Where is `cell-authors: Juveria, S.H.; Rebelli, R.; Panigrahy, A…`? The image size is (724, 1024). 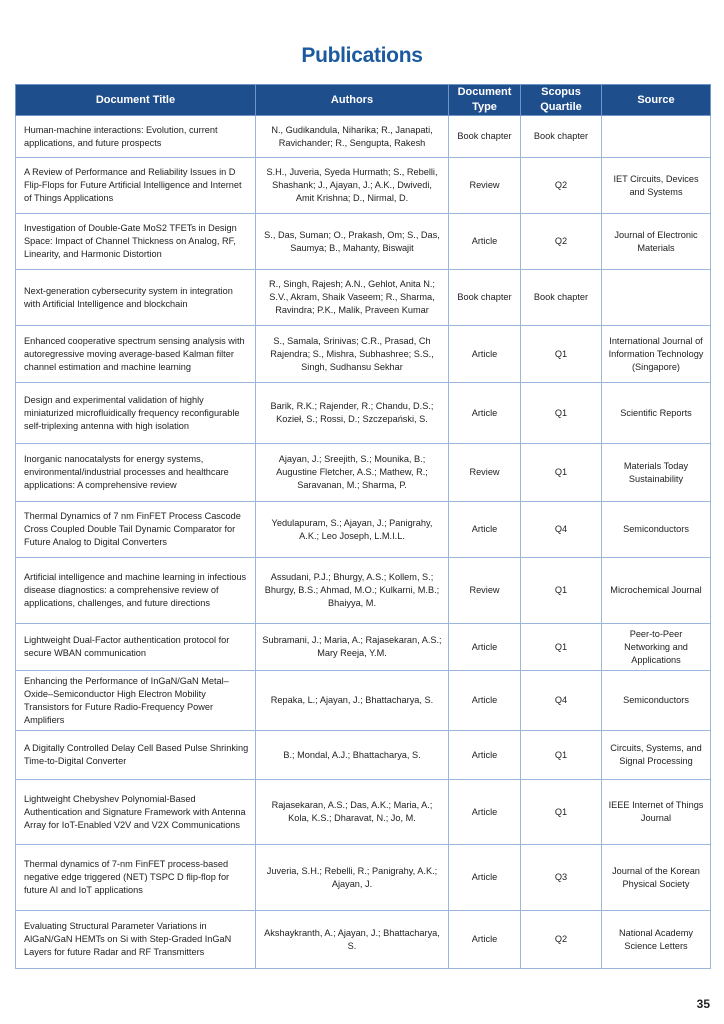 cell-authors: Juveria, S.H.; Rebelli, R.; Panigrahy, A… is located at coordinates (352, 877).